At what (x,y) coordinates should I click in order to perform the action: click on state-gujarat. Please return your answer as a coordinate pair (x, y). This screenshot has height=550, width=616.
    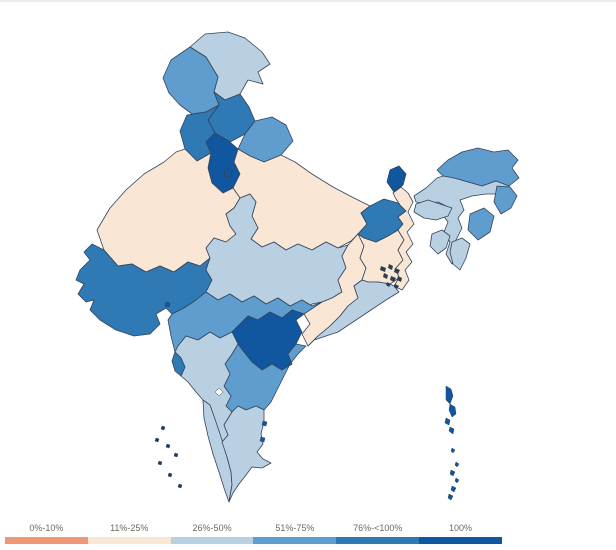
    Looking at the image, I should click on (144, 290).